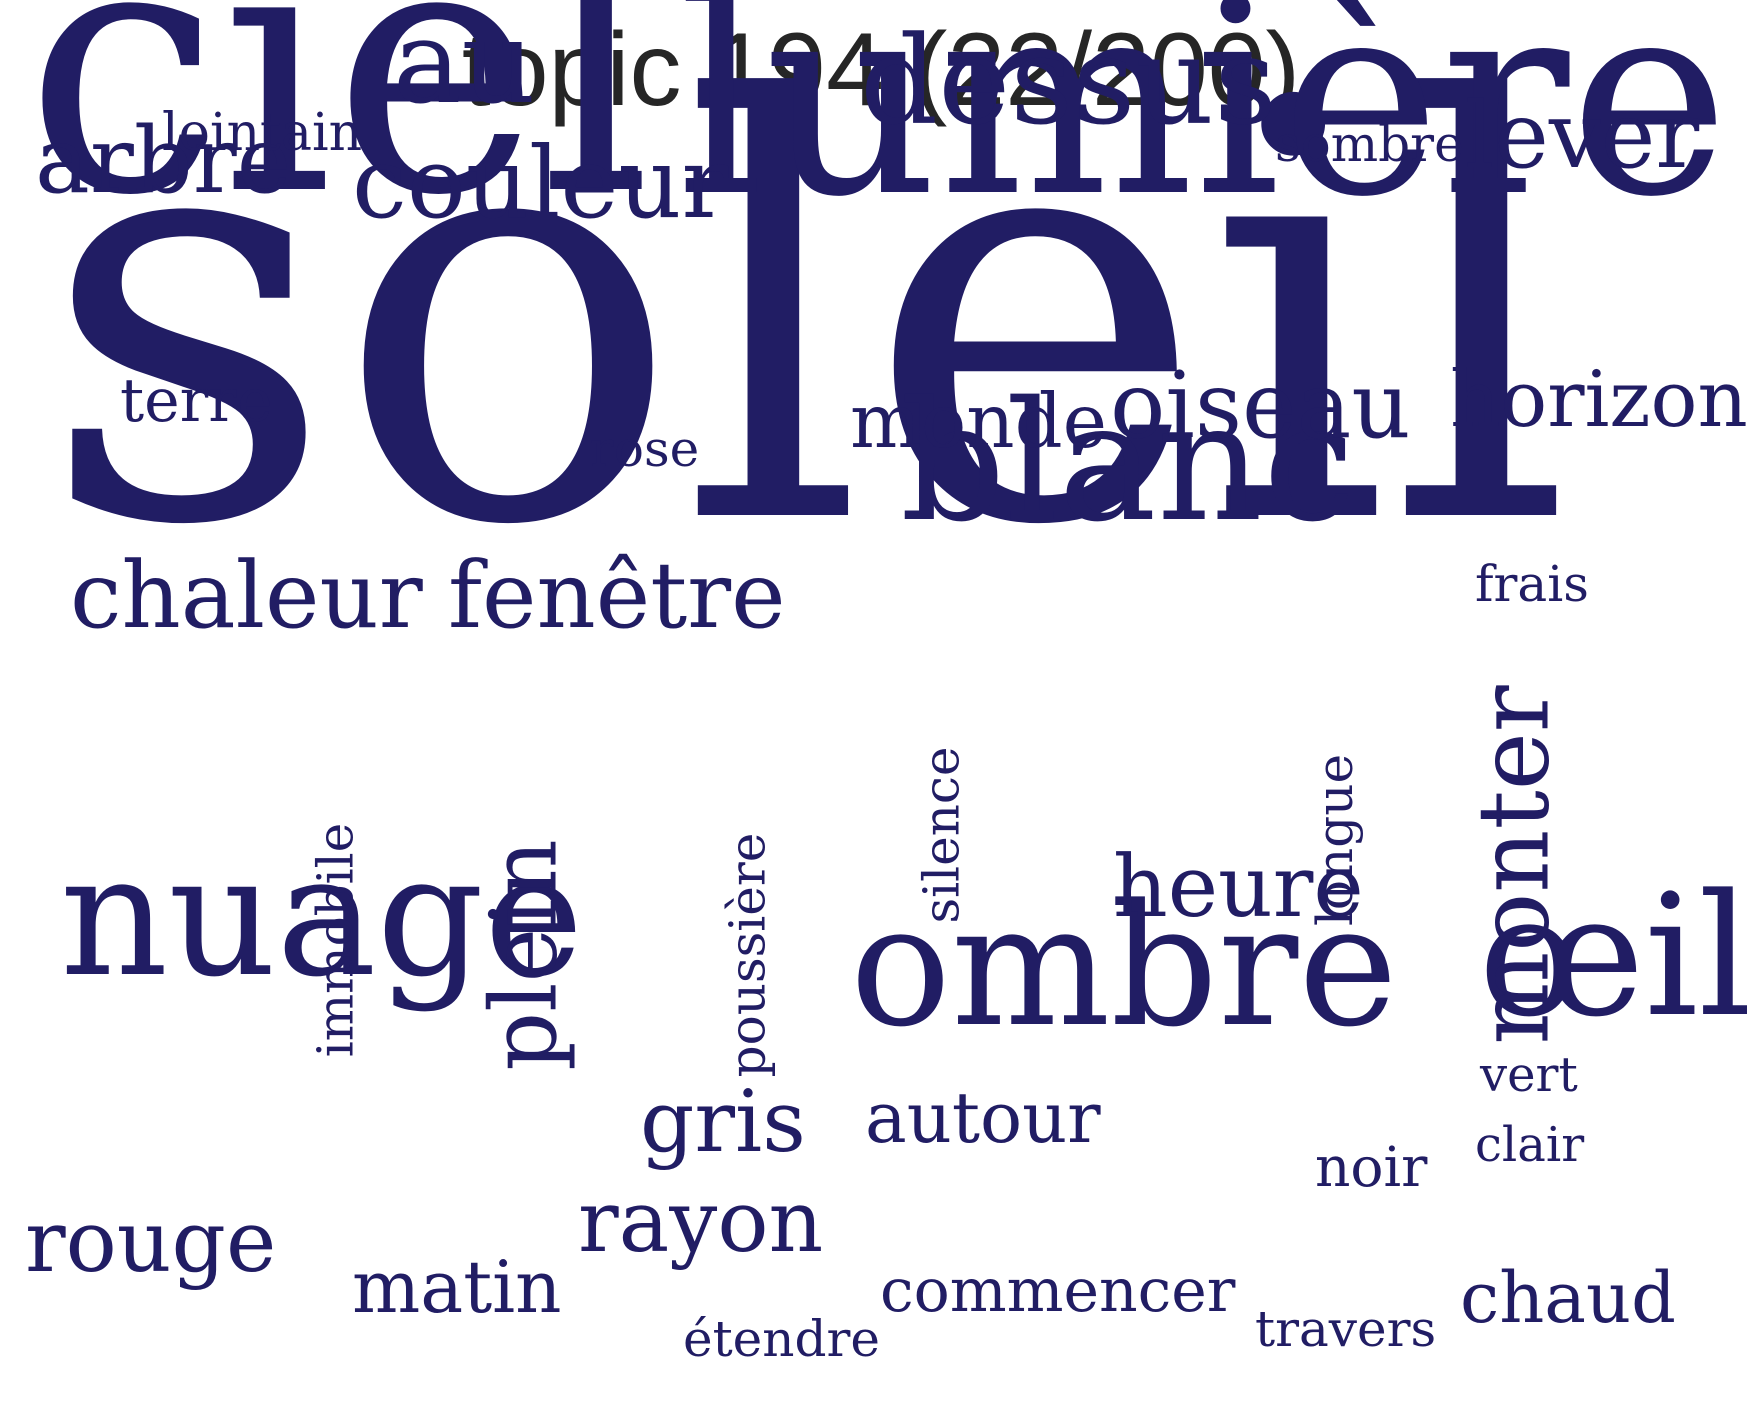 The image size is (1762, 1419). What do you see at coordinates (540, 183) in the screenshot?
I see `word-10: couleur` at bounding box center [540, 183].